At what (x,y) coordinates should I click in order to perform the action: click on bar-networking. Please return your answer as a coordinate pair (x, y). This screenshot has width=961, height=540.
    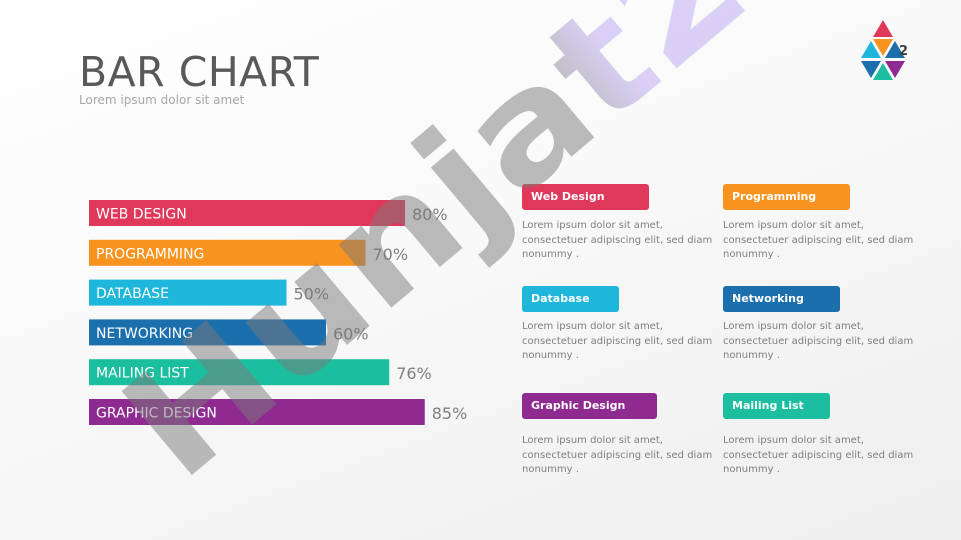
    Looking at the image, I should click on (207, 332).